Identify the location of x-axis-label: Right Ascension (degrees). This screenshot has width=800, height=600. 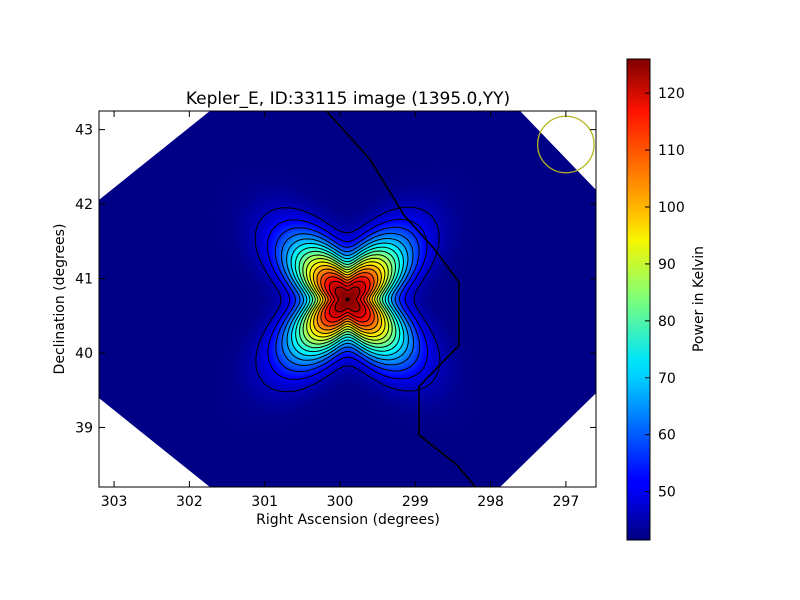
(348, 520).